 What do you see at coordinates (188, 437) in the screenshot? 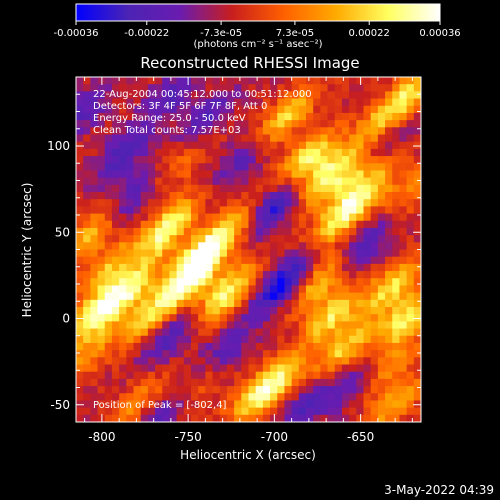
I see `x-tick-label: -750` at bounding box center [188, 437].